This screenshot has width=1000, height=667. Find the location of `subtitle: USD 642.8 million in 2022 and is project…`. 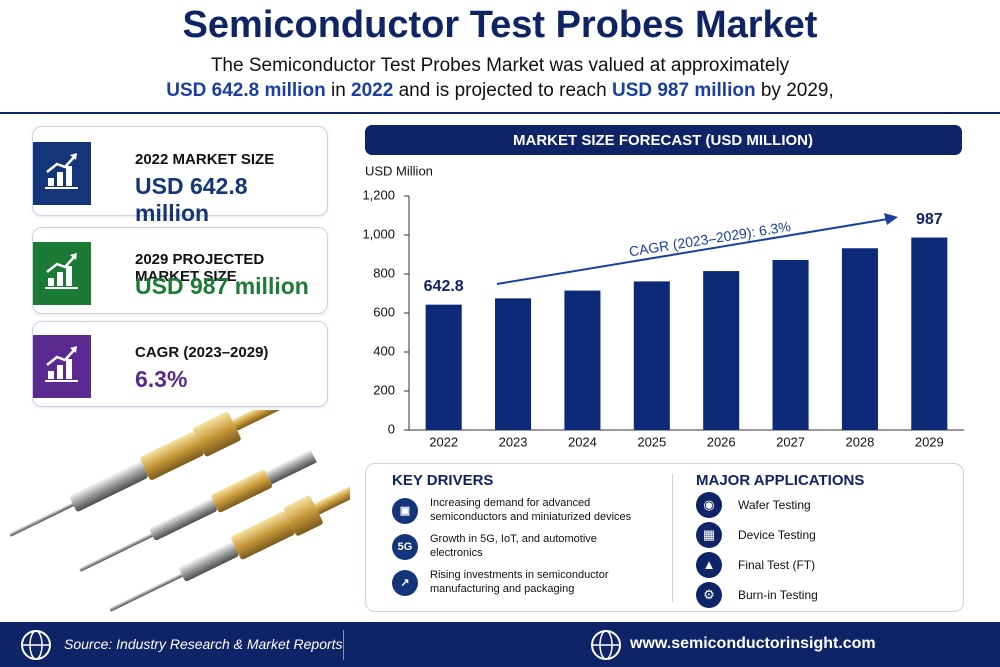

subtitle: USD 642.8 million in 2022 and is project… is located at coordinates (500, 91).